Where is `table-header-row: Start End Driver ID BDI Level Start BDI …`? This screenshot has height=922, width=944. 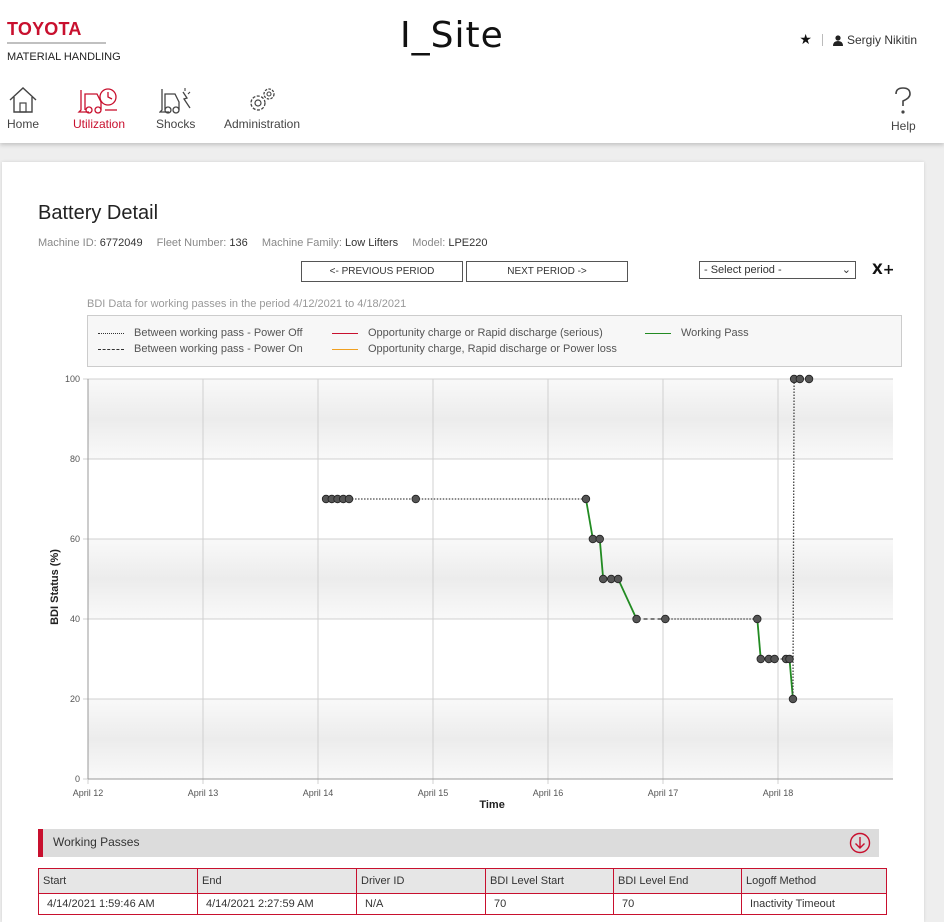 table-header-row: Start End Driver ID BDI Level Start BDI … is located at coordinates (462, 881).